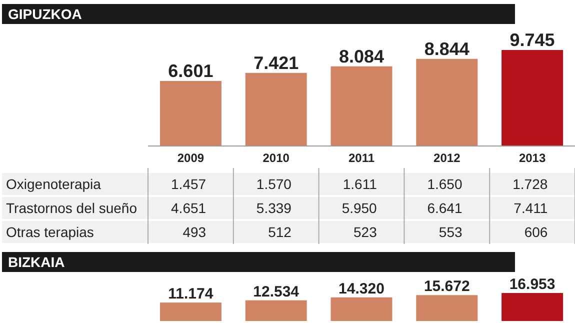 The height and width of the screenshot is (323, 575). What do you see at coordinates (447, 287) in the screenshot?
I see `data-label: 15.672` at bounding box center [447, 287].